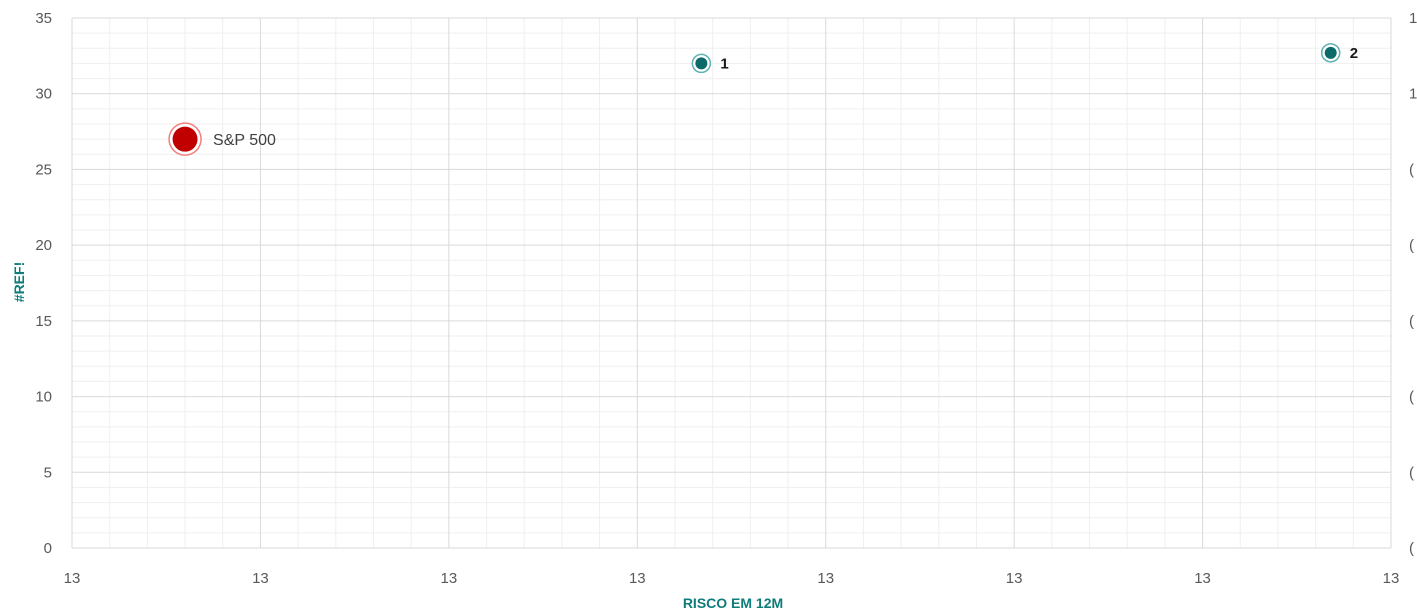 Image resolution: width=1417 pixels, height=616 pixels. What do you see at coordinates (43, 18) in the screenshot?
I see `y-tick-label: 35` at bounding box center [43, 18].